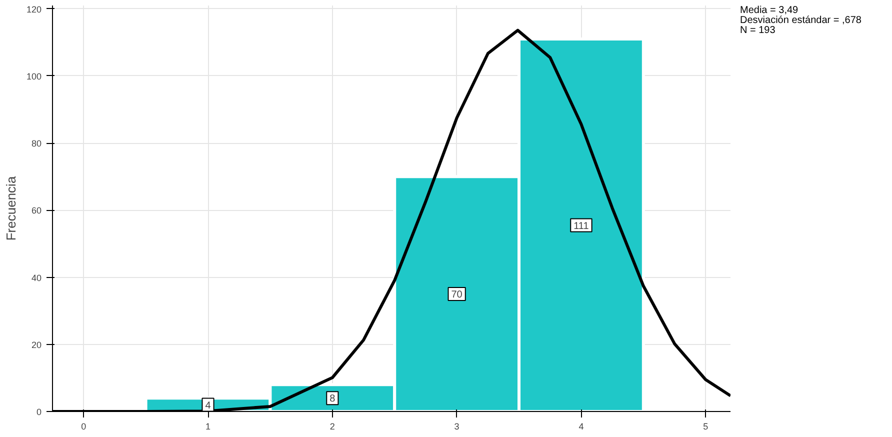 Image resolution: width=892 pixels, height=437 pixels. Describe the element at coordinates (34, 76) in the screenshot. I see `y-tick-label: 100` at that location.